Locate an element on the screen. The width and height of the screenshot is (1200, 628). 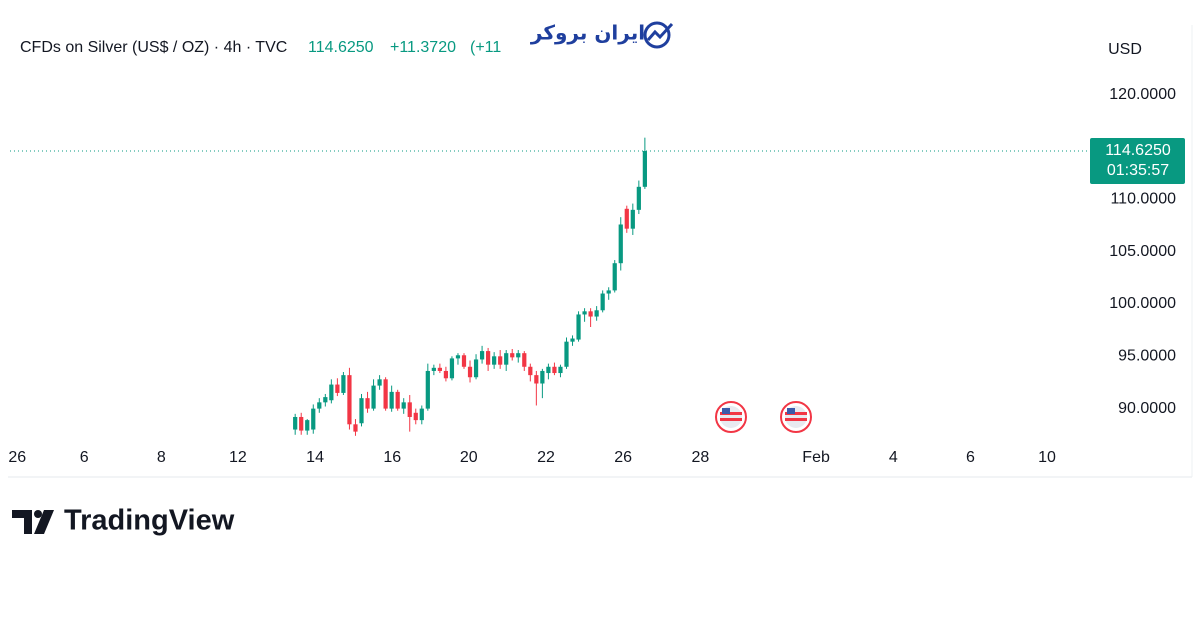
x-tick-label: 20 is located at coordinates (469, 457).